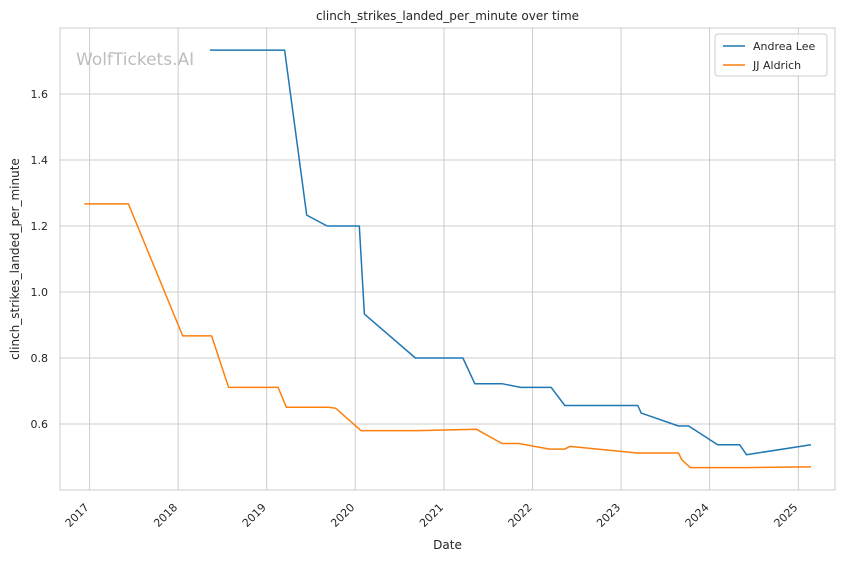 The image size is (844, 561). I want to click on watermark: WolfTickets.AI, so click(135, 60).